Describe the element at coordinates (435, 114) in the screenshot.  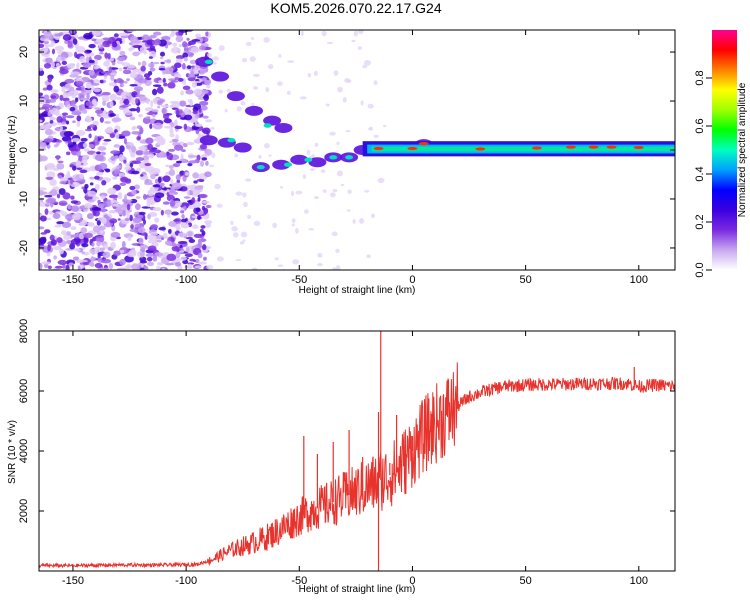
I see `spectrogram-ridge` at that location.